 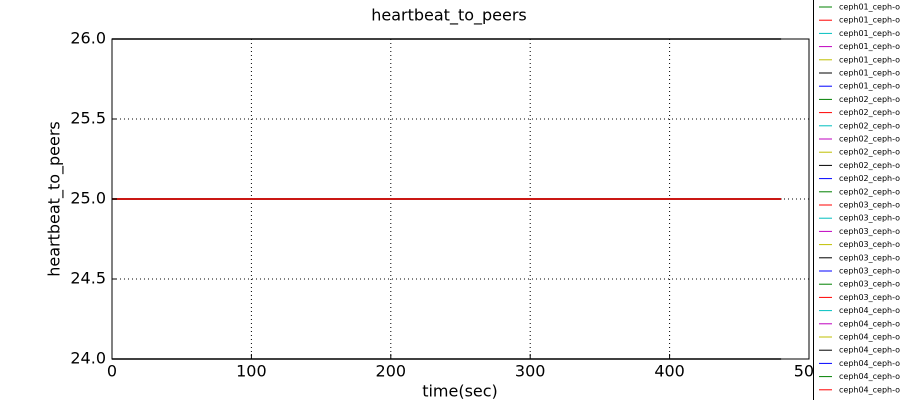 I want to click on y-tick-label: 24.5, so click(x=88, y=278).